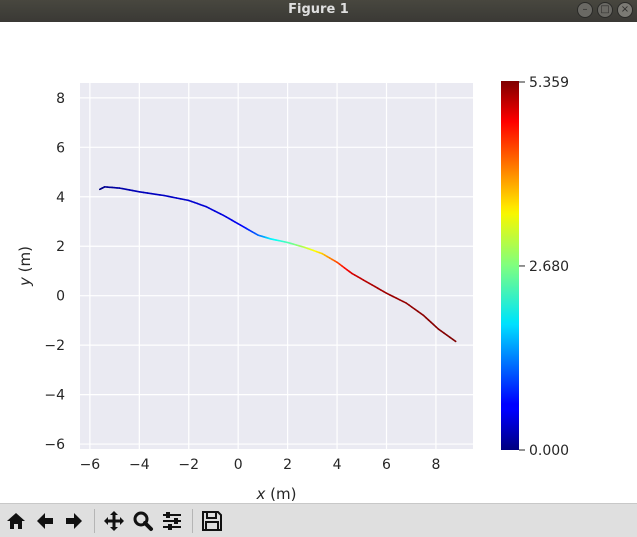 The image size is (637, 537). Describe the element at coordinates (188, 465) in the screenshot. I see `x-tick-label: −2` at that location.